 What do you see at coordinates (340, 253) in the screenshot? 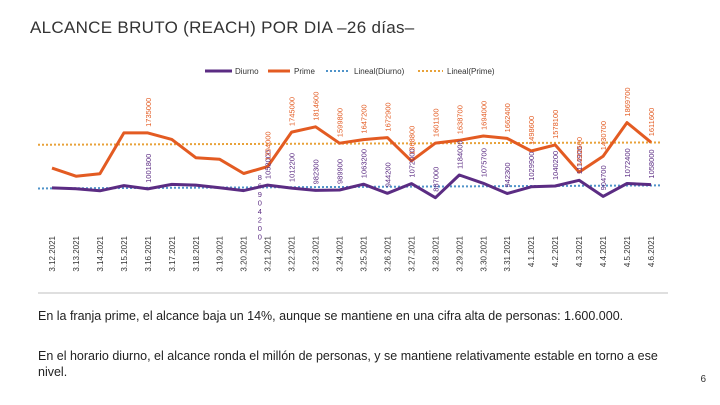
I see `x-tick-label: 3.24.2021` at bounding box center [340, 253].